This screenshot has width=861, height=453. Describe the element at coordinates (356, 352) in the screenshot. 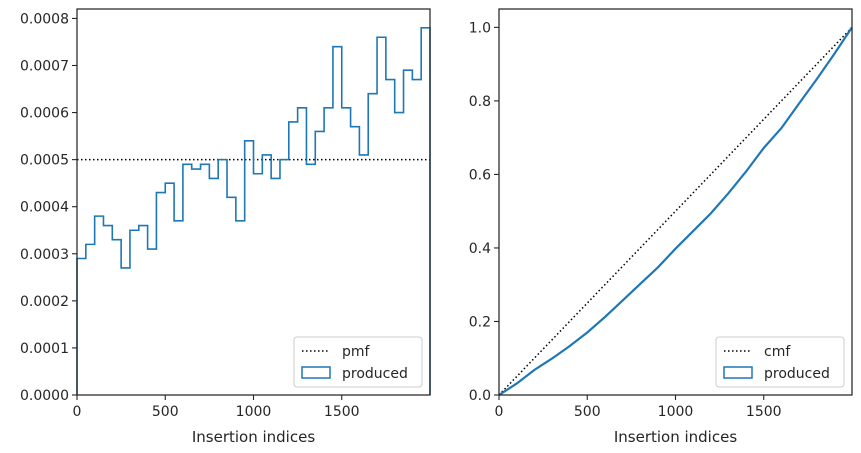

I see `legend-pmf-label: pmf` at that location.